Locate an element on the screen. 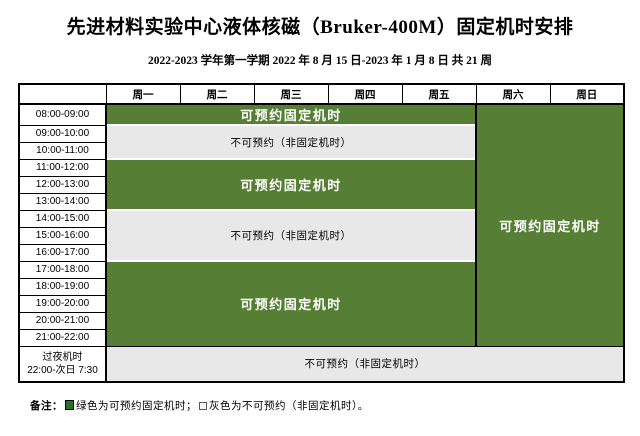 Image resolution: width=640 pixels, height=436 pixels. time-slot-cell: 08:00-09:00 is located at coordinates (62, 114).